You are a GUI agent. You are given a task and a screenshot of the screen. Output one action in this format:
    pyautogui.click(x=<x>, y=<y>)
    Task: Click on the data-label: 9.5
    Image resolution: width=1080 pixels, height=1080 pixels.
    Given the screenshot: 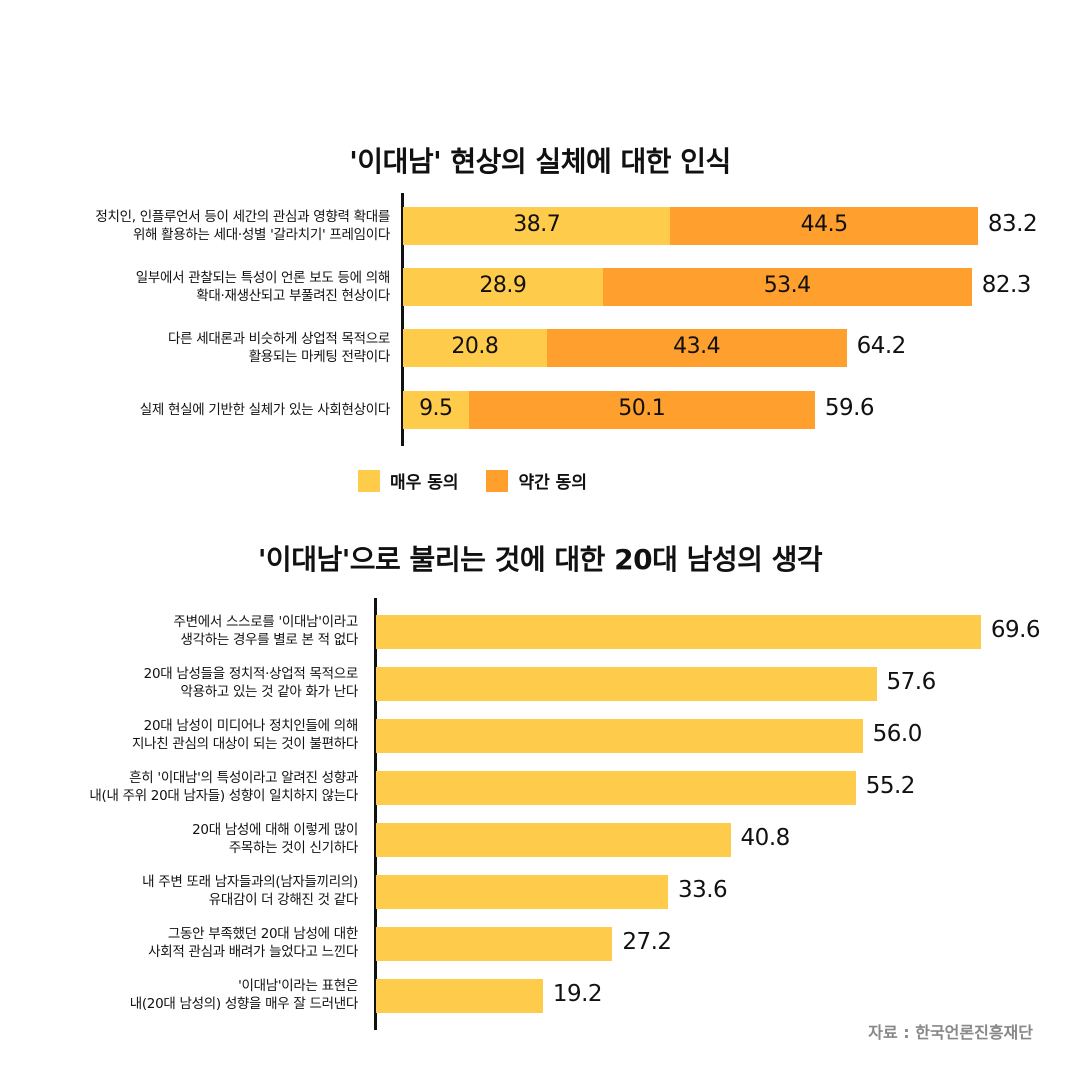 What is the action you would take?
    pyautogui.click(x=436, y=408)
    